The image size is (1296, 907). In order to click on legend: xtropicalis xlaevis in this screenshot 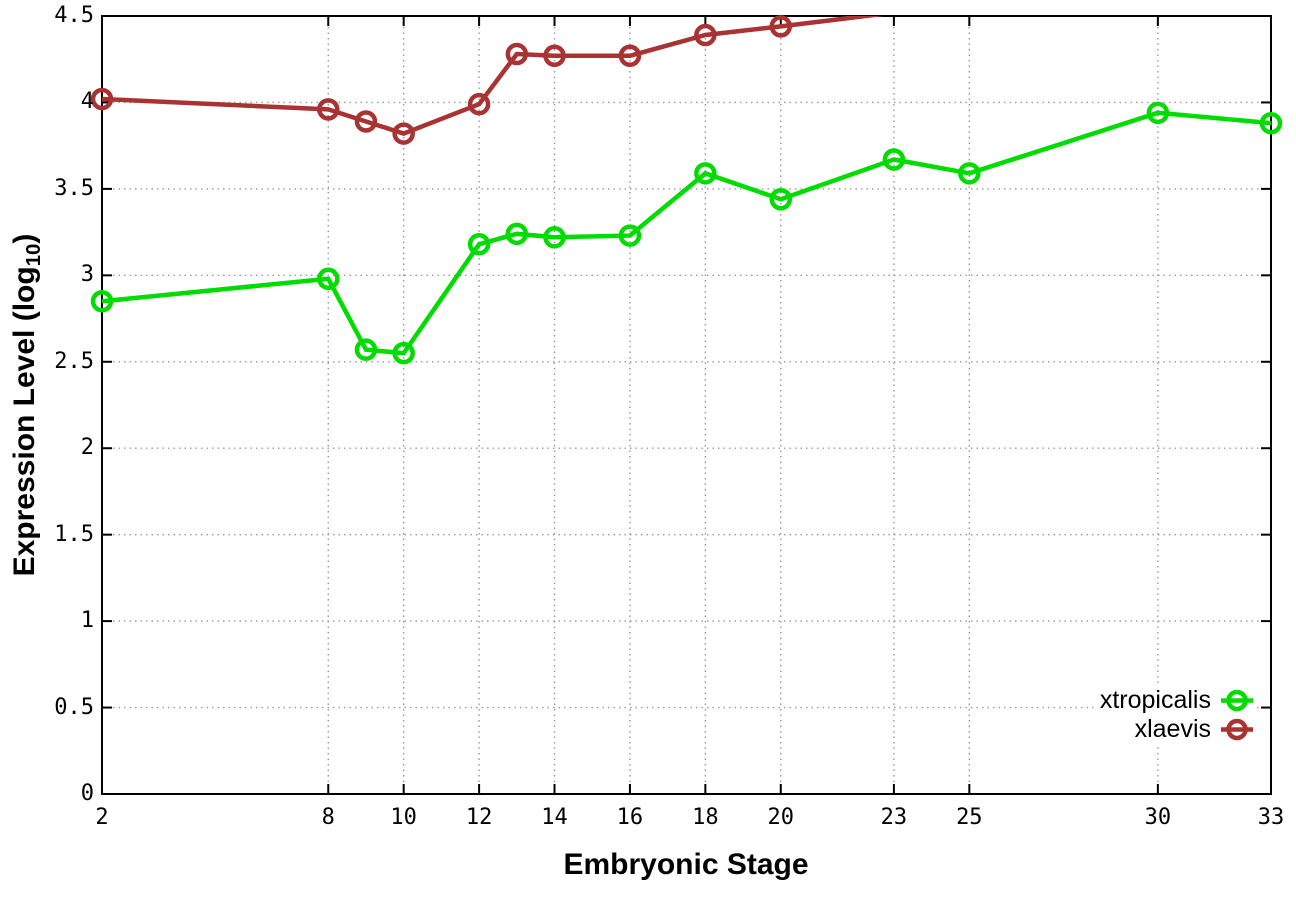, I will do `click(1173, 715)`.